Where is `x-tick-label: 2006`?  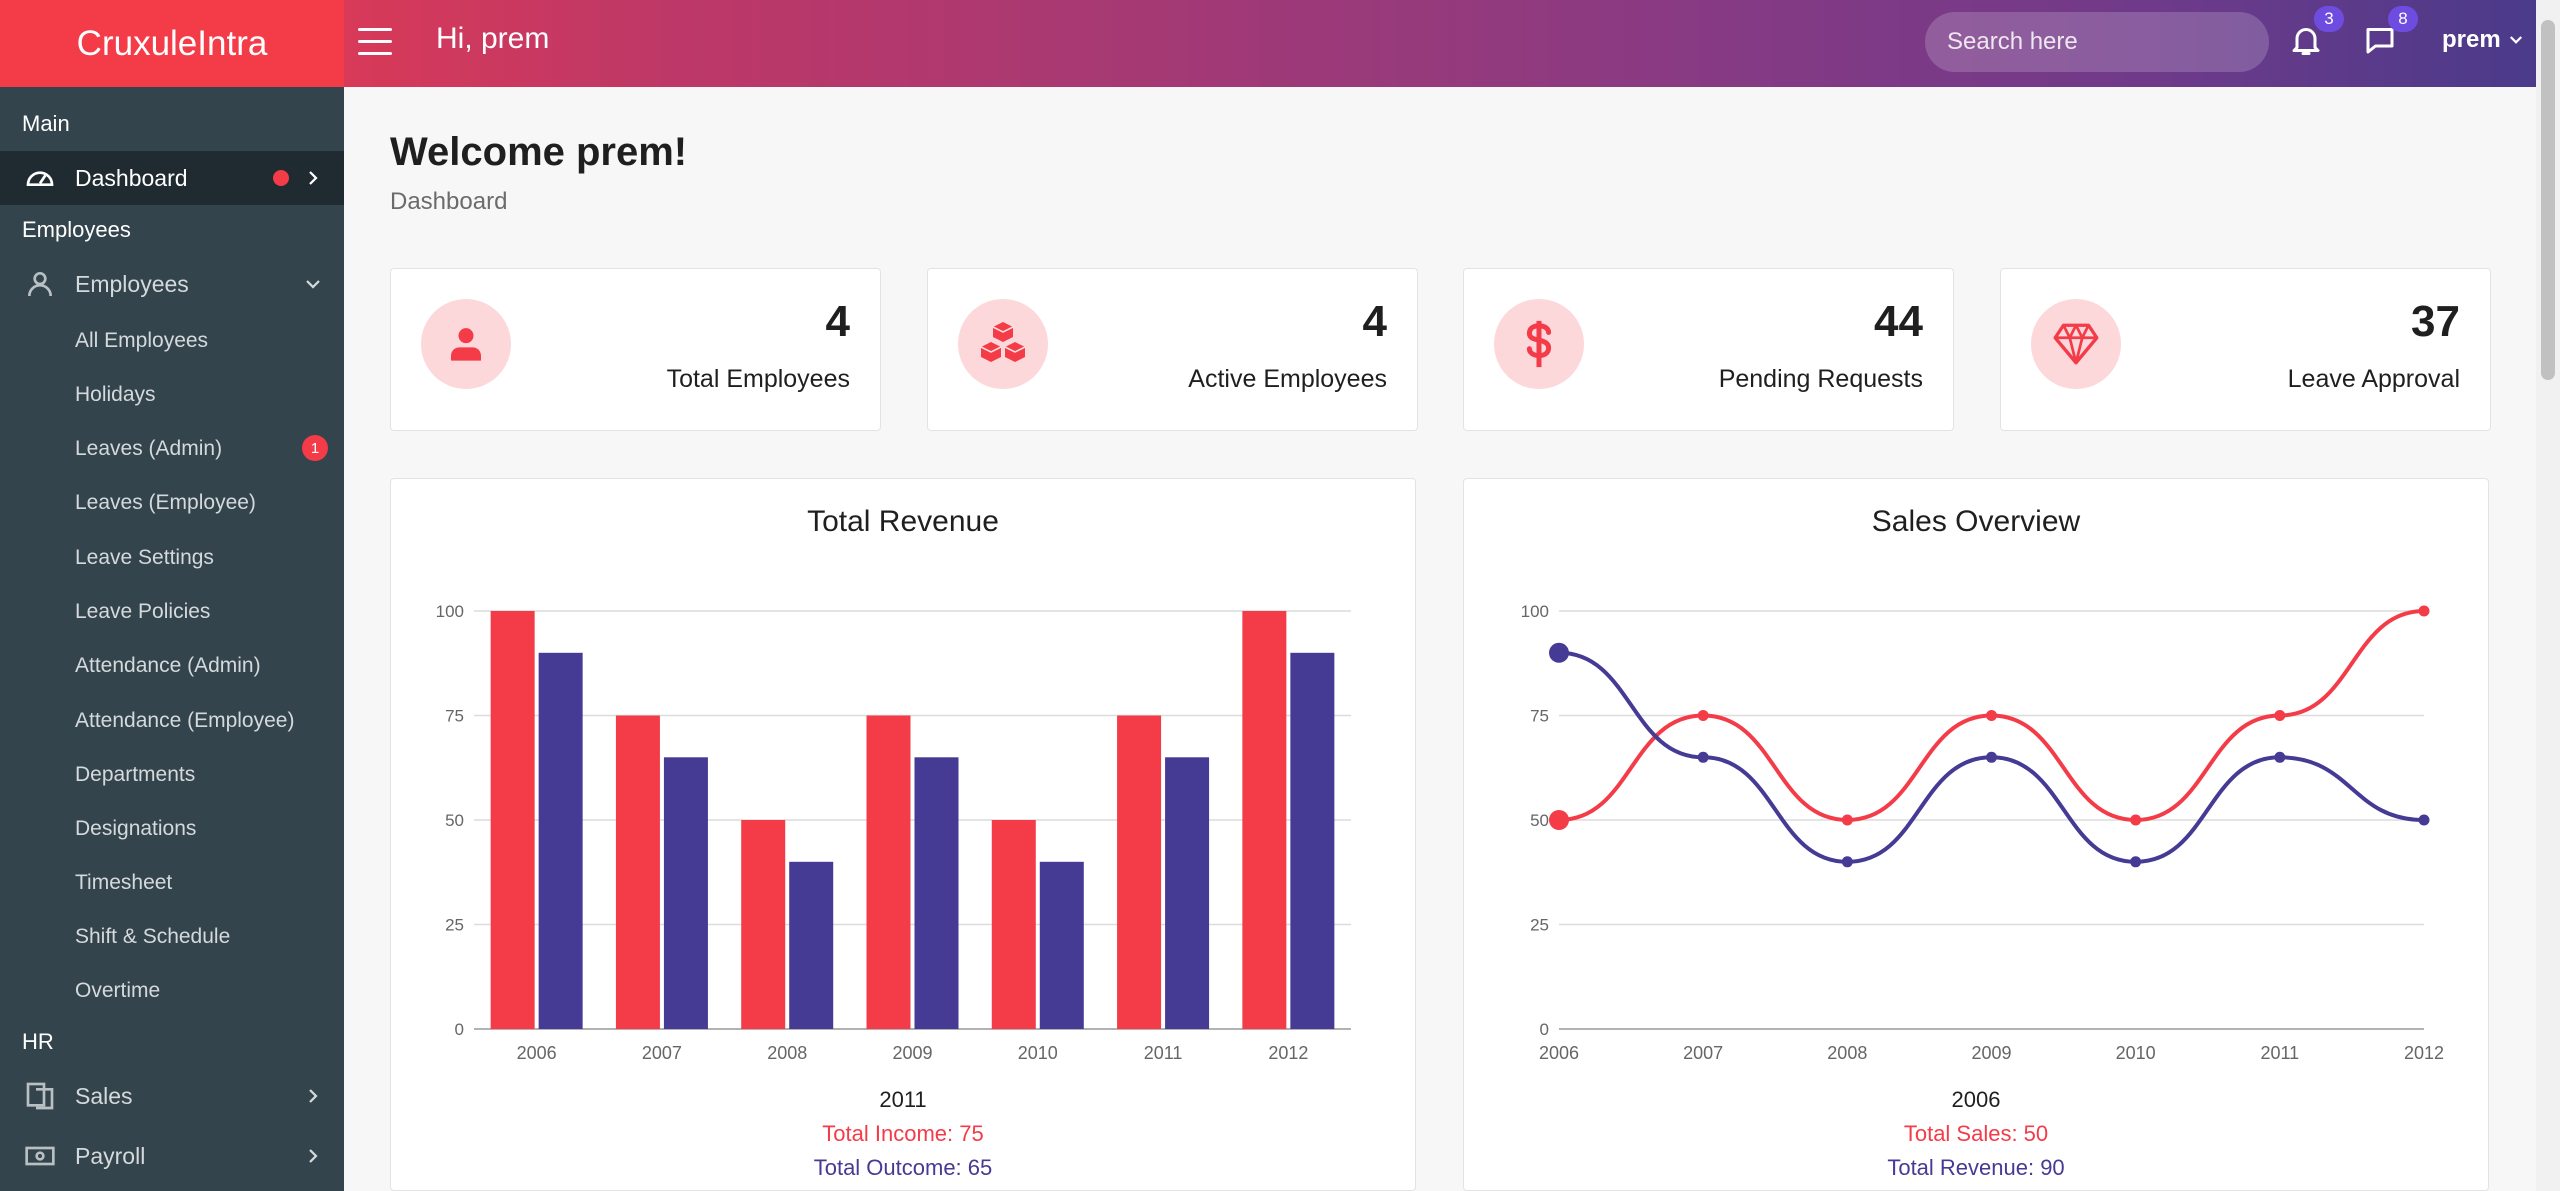
x-tick-label: 2006 is located at coordinates (1559, 1053).